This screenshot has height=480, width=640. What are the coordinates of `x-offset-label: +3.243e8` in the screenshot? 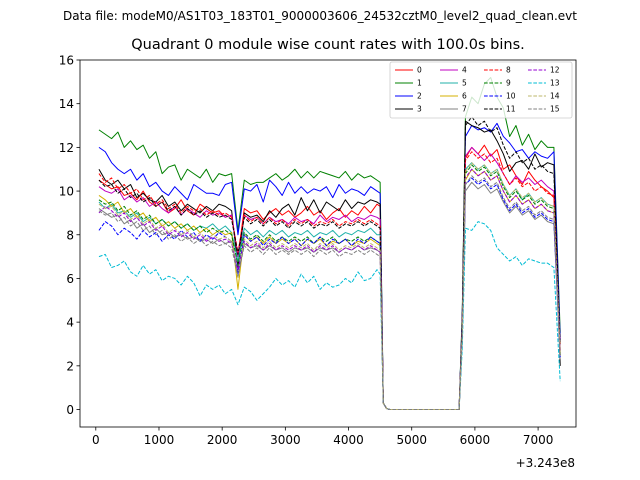 It's located at (545, 463).